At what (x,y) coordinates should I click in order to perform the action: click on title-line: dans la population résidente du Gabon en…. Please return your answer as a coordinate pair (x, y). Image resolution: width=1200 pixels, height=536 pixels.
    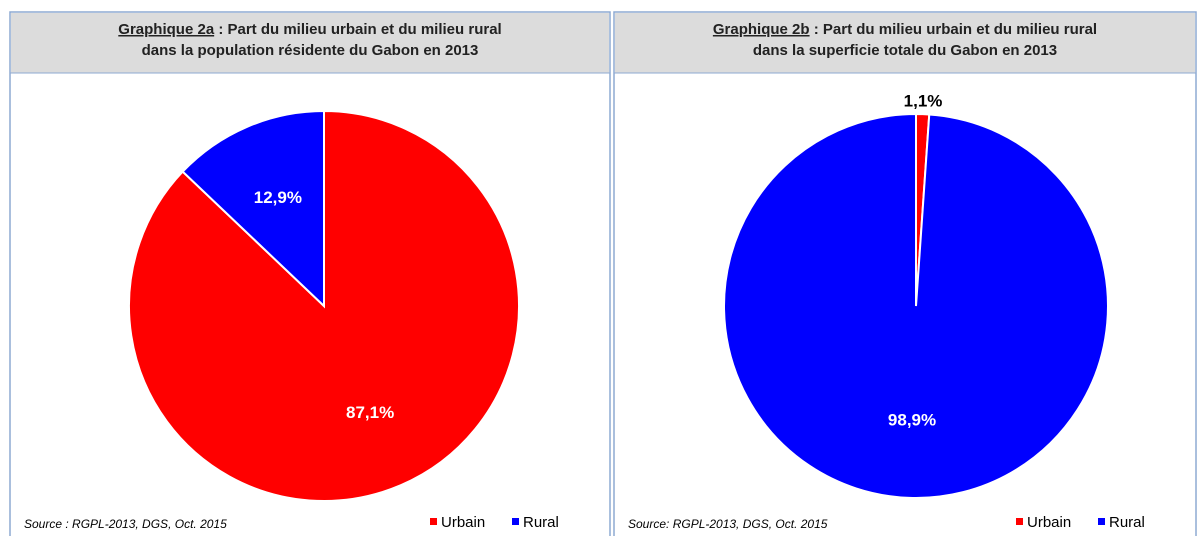
    Looking at the image, I should click on (310, 50).